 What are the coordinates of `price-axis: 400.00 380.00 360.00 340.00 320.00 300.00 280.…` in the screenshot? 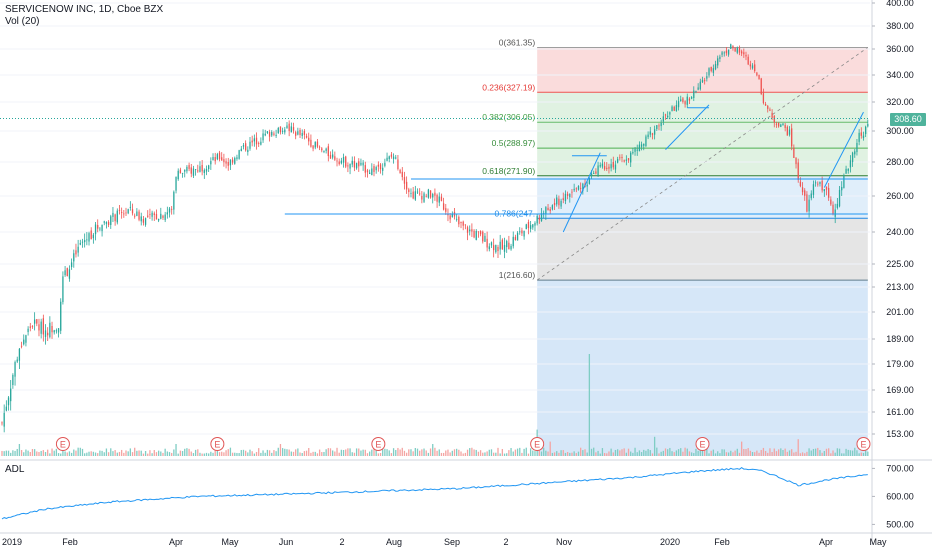 It's located at (892, 272).